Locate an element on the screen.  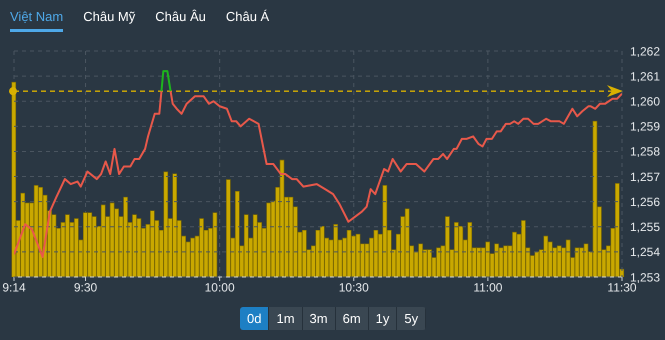
y-tick-label: 1,257 is located at coordinates (645, 177).